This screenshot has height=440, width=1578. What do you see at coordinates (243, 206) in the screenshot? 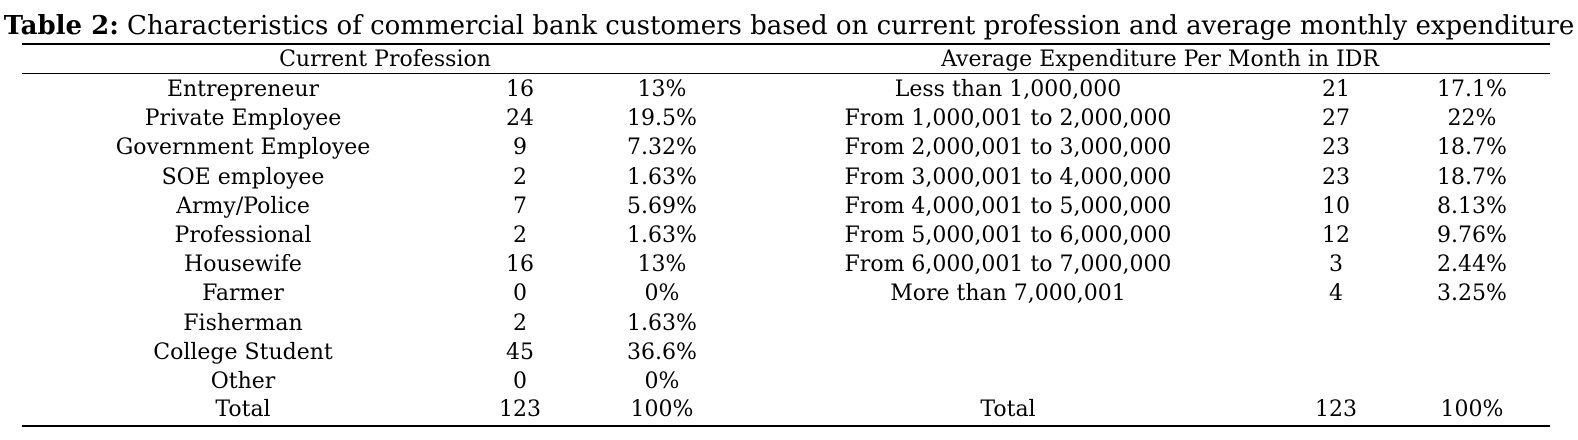
I see `profession-row-label: Army/Police` at bounding box center [243, 206].